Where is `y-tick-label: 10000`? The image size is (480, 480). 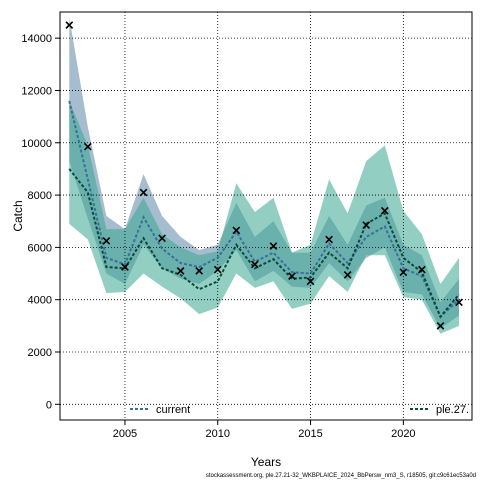
y-tick-label: 10000 is located at coordinates (36, 144).